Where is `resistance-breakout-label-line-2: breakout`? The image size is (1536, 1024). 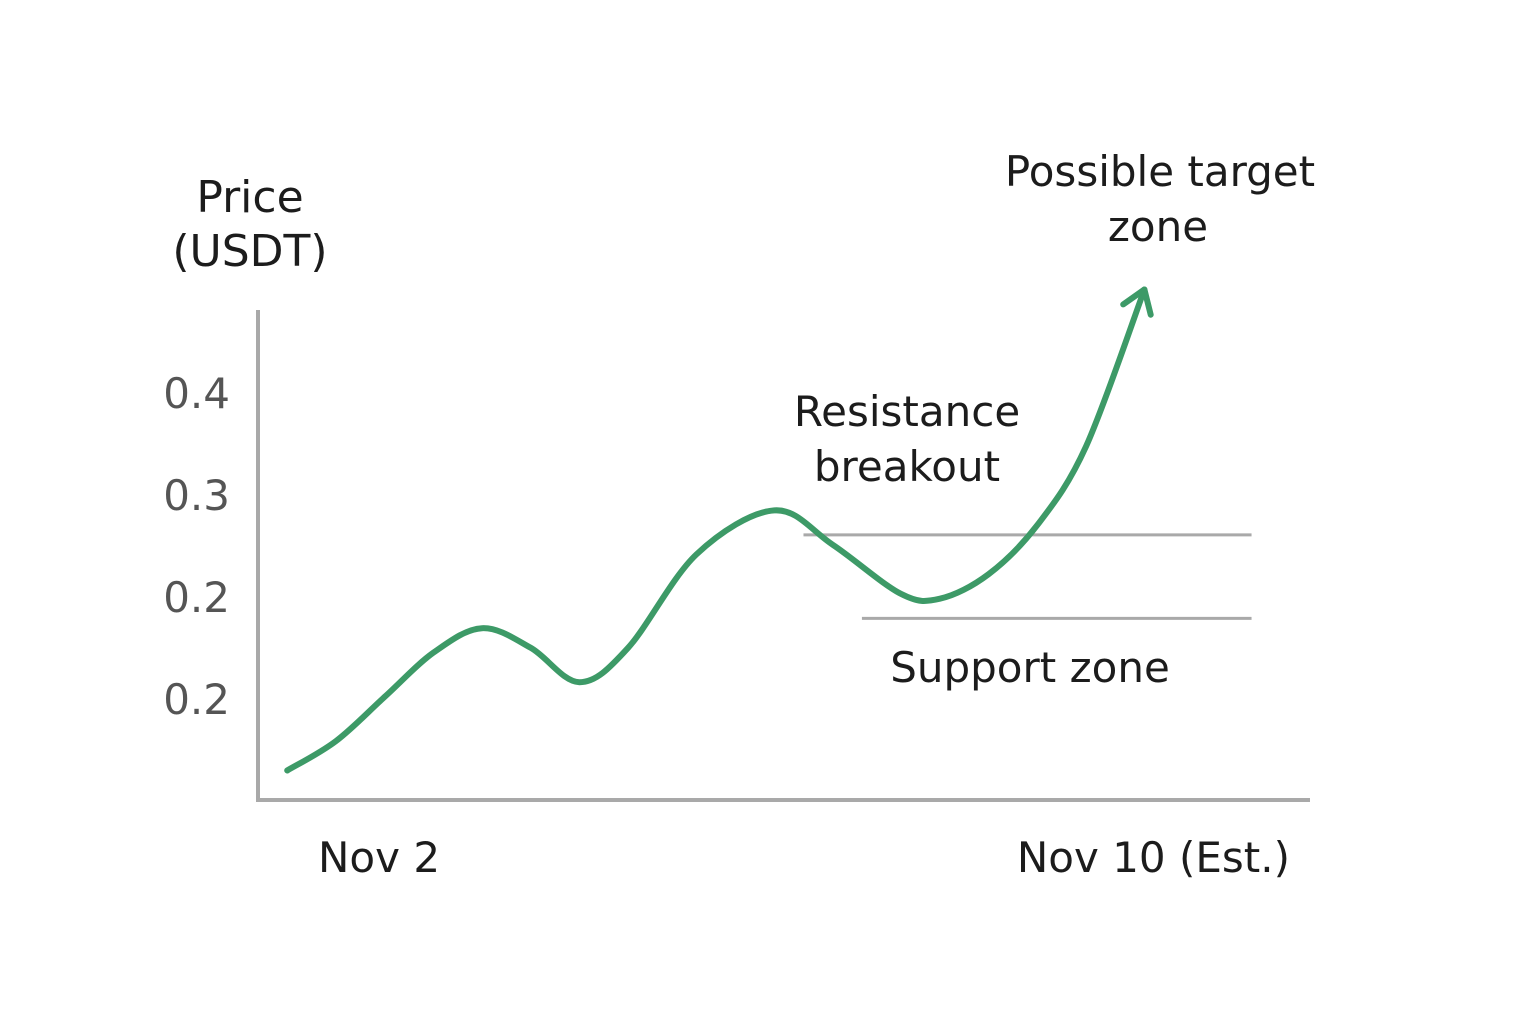
resistance-breakout-label-line-2: breakout is located at coordinates (907, 466).